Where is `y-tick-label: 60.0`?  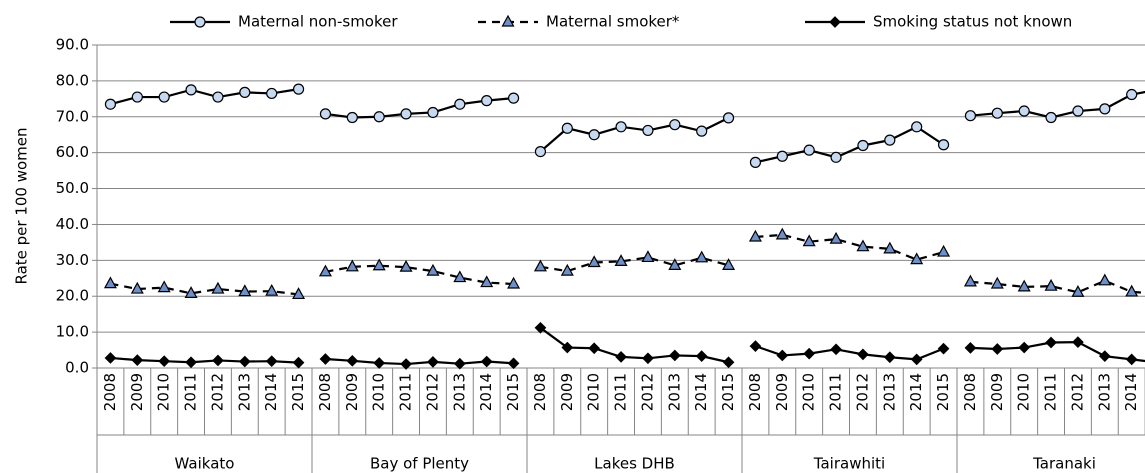 y-tick-label: 60.0 is located at coordinates (72, 152).